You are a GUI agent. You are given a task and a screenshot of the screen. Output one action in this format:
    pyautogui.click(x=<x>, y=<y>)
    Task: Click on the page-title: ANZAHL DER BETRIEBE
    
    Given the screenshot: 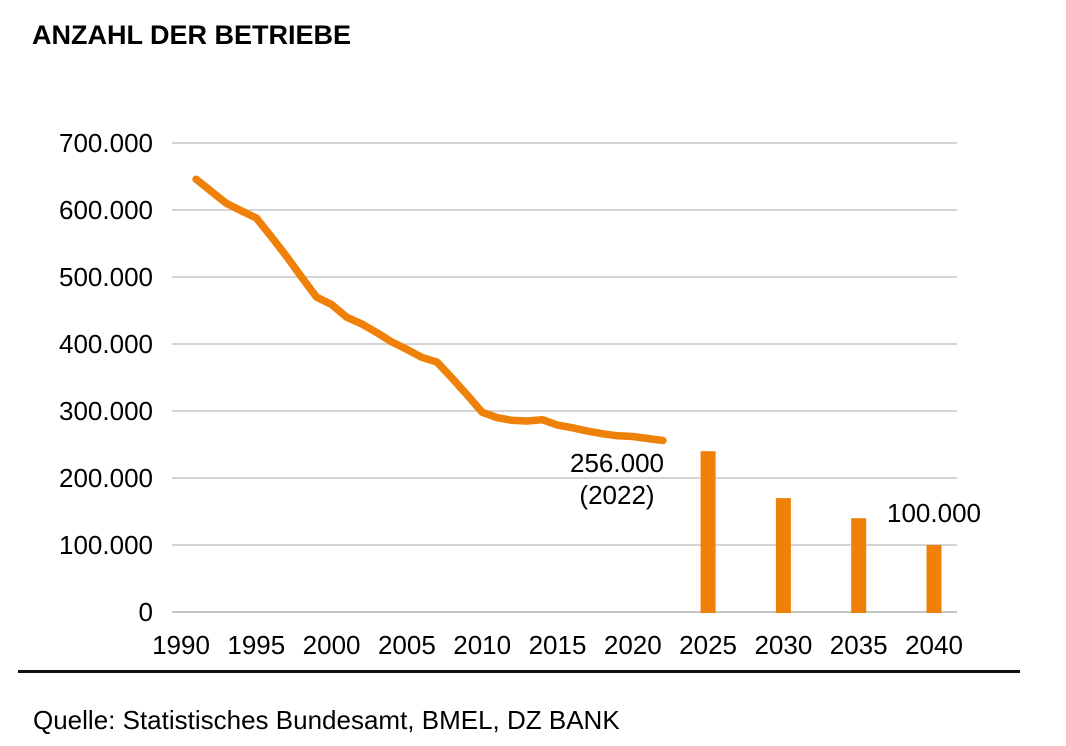 What is the action you would take?
    pyautogui.click(x=192, y=35)
    